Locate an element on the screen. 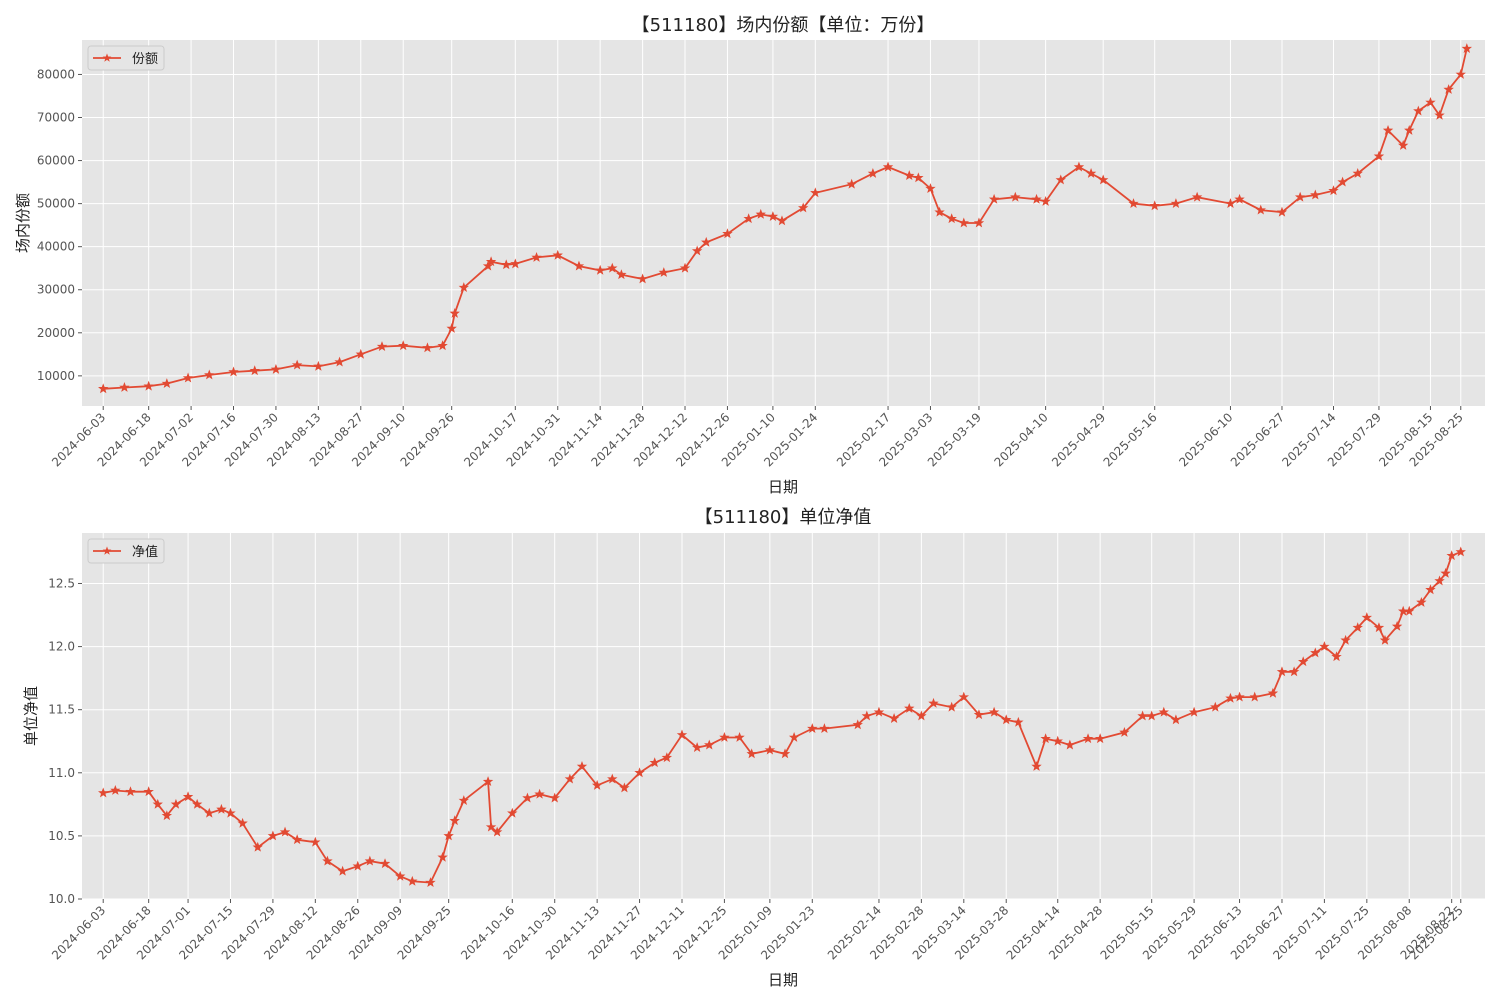 The height and width of the screenshot is (1000, 1500). chart-title: 【511180】单位净值 is located at coordinates (783, 517).